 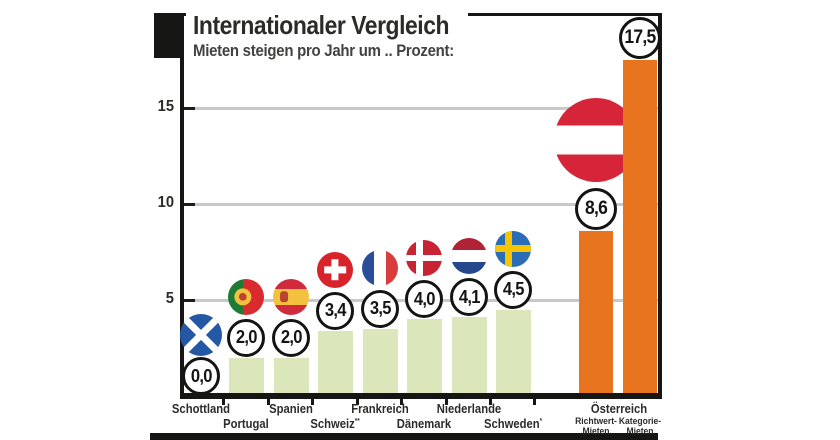 I want to click on flag-portugal-icon, so click(x=246, y=296).